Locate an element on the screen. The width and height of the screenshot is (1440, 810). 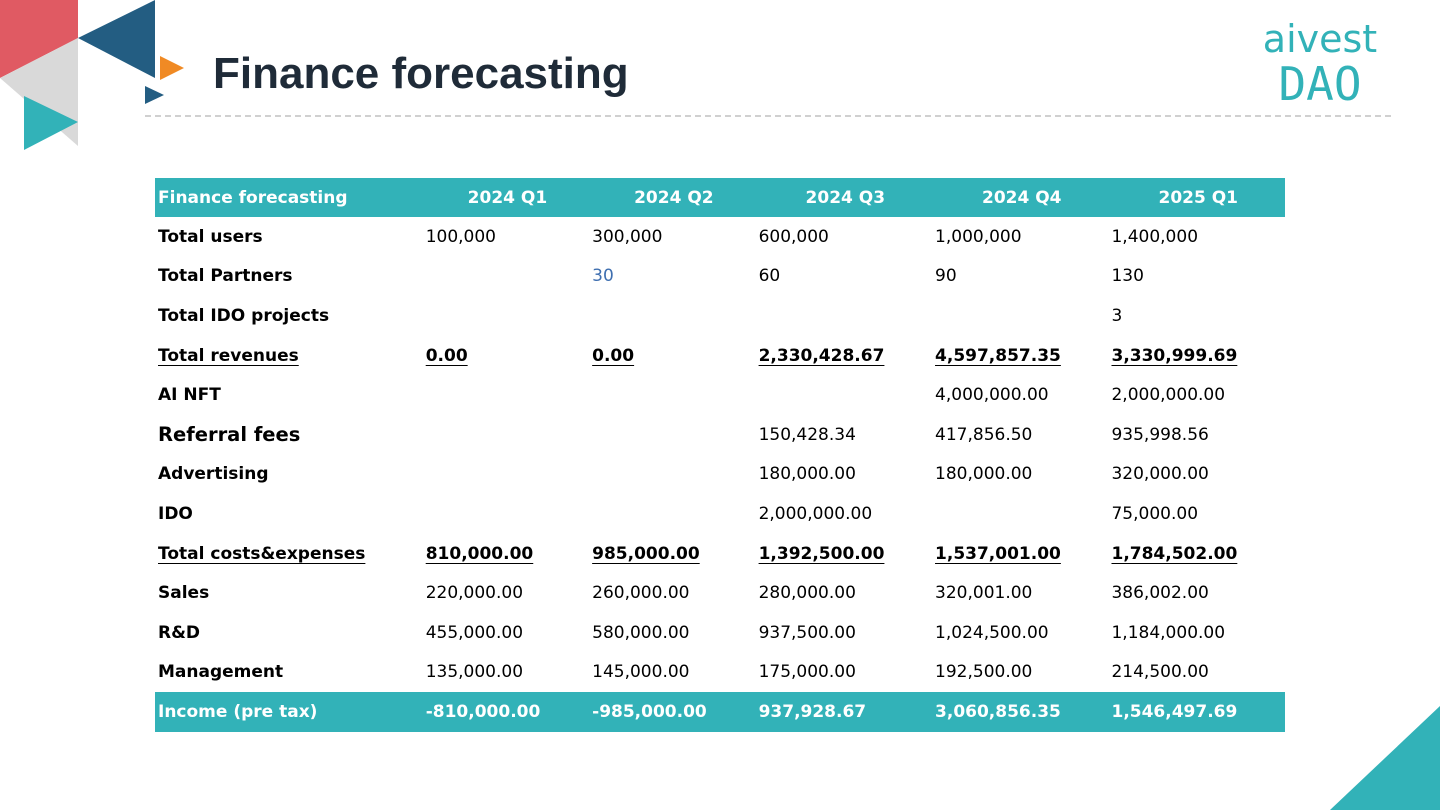
logo-graphic: aivest DAO is located at coordinates (1320, 61).